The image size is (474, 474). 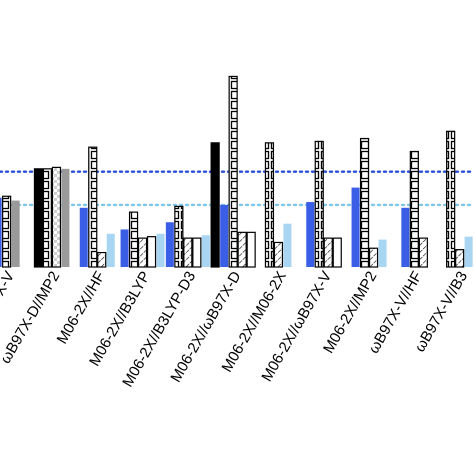 What do you see at coordinates (251, 249) in the screenshot?
I see `bar-5-white` at bounding box center [251, 249].